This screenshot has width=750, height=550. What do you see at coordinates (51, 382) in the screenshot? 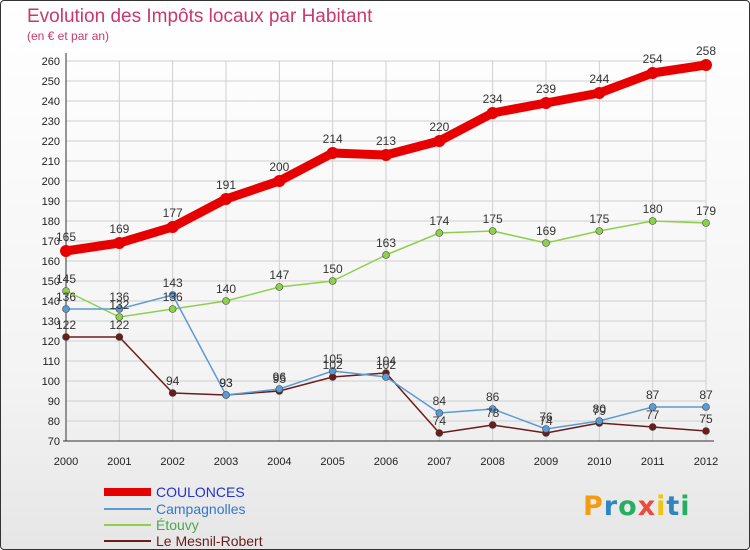
I see `y-tick-label: 100` at bounding box center [51, 382].